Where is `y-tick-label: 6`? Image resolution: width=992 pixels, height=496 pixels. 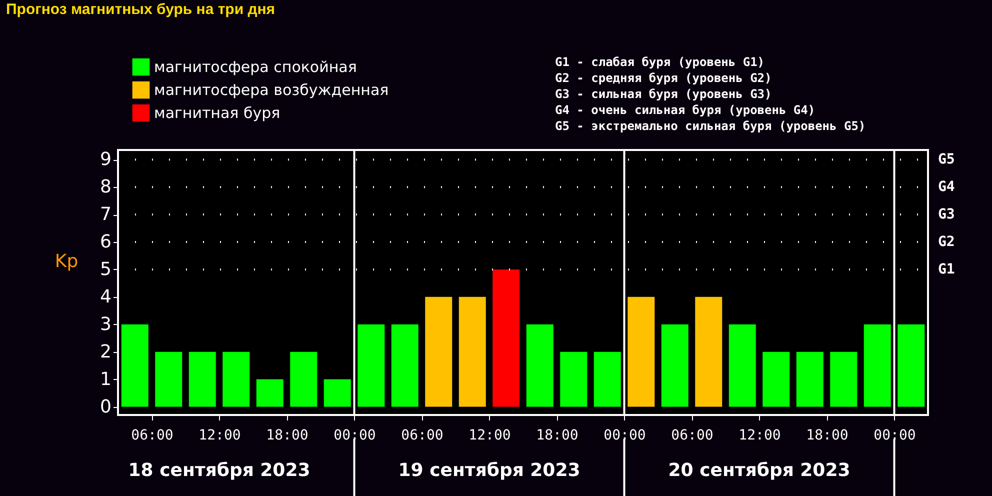
y-tick-label: 6 is located at coordinates (106, 241).